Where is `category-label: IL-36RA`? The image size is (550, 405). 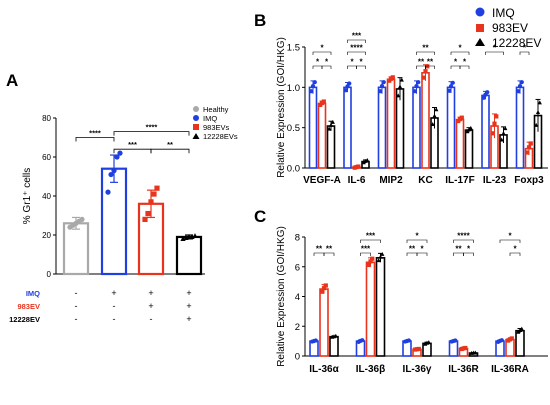
category-label: IL-36RA is located at coordinates (510, 369).